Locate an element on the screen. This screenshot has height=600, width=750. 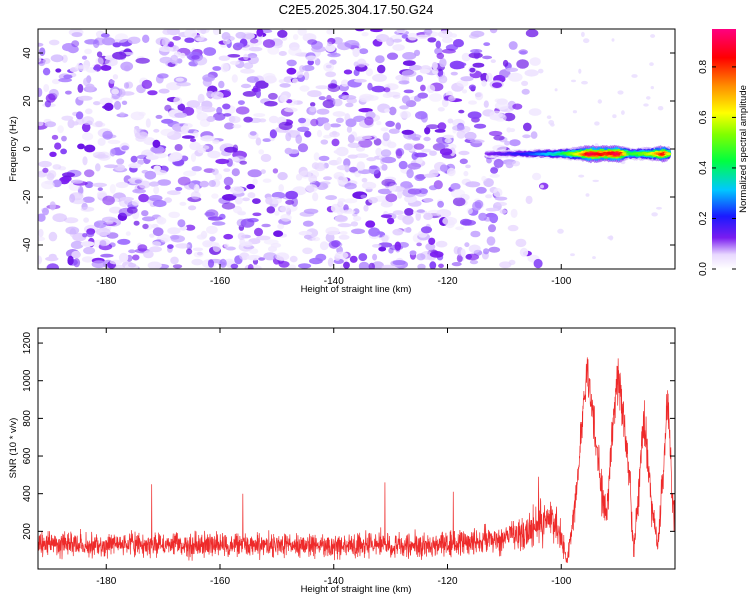
colorbar-label: Normalized spectral amplitude is located at coordinates (743, 149).